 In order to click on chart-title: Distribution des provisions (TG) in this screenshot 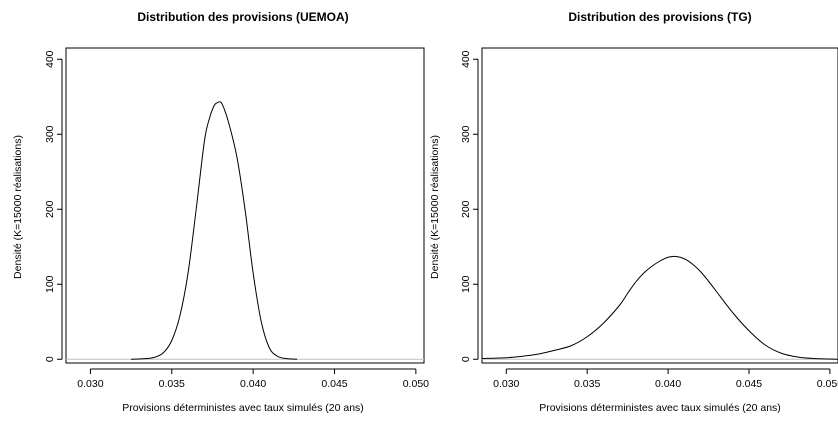, I will do `click(659, 17)`.